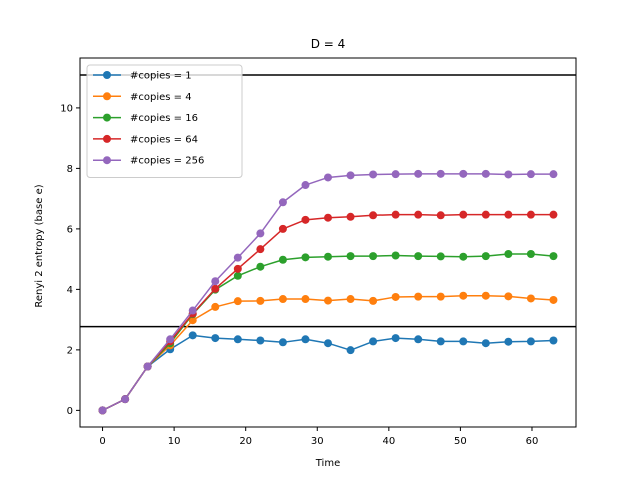 Image resolution: width=640 pixels, height=480 pixels. I want to click on x-tick-label: 50, so click(460, 441).